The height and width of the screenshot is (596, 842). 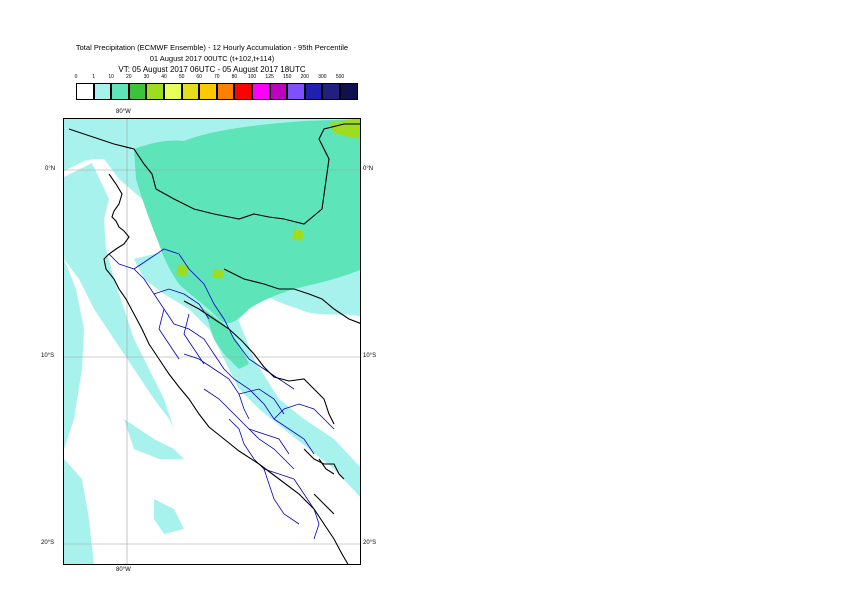 What do you see at coordinates (93, 77) in the screenshot?
I see `legend-tick-label: 1` at bounding box center [93, 77].